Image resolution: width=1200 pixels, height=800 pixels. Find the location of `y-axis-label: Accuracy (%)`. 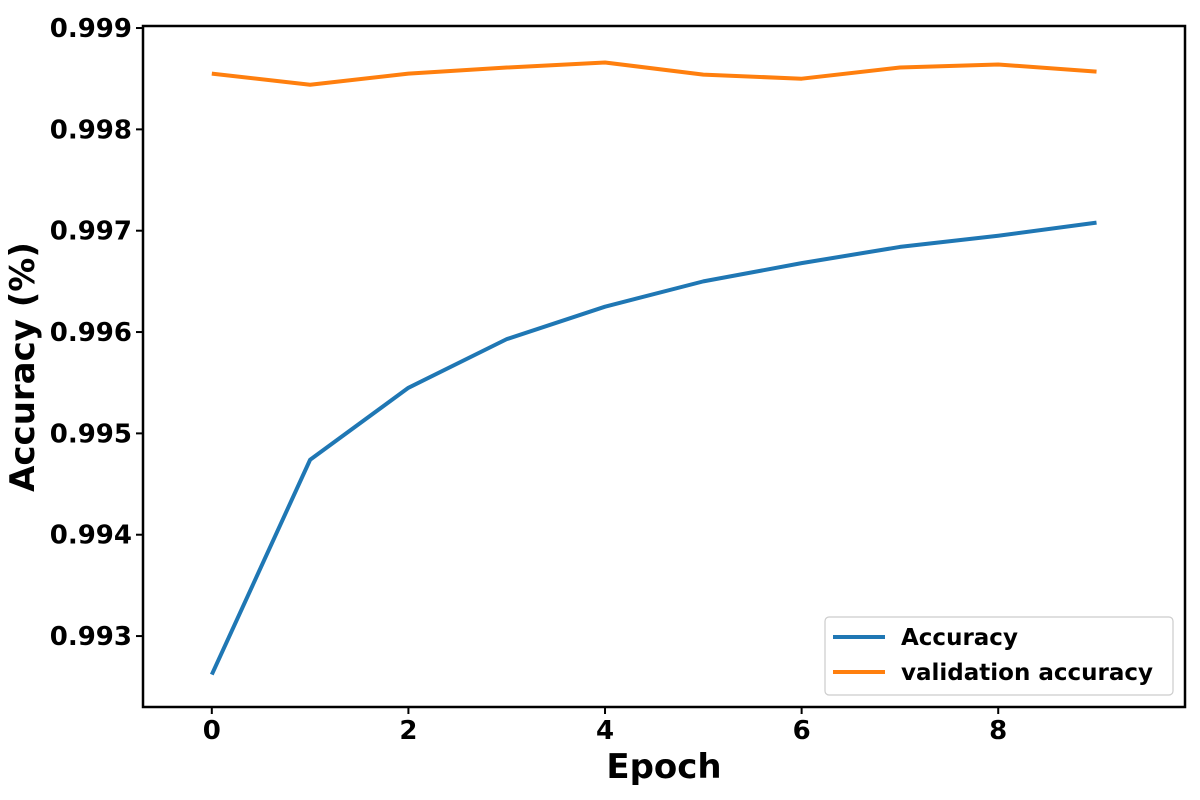

y-axis-label: Accuracy (%) is located at coordinates (23, 367).